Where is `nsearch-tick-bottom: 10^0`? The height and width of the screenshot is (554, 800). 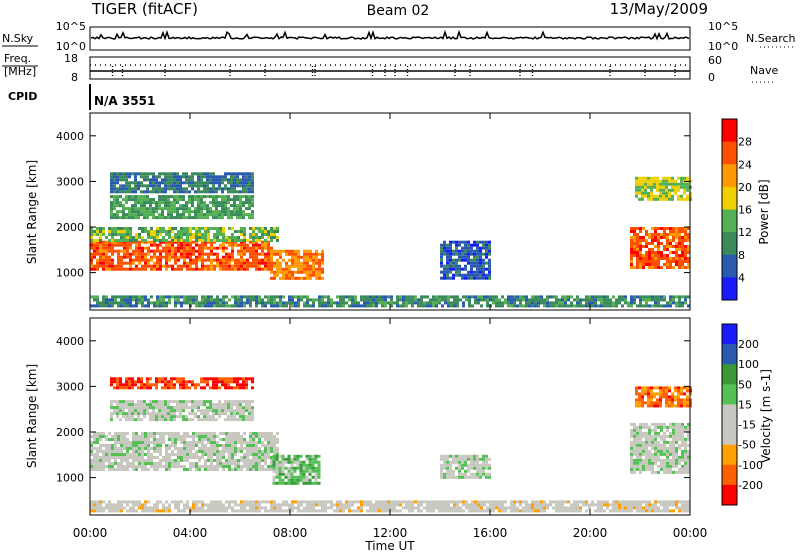
nsearch-tick-bottom: 10^0 is located at coordinates (723, 46).